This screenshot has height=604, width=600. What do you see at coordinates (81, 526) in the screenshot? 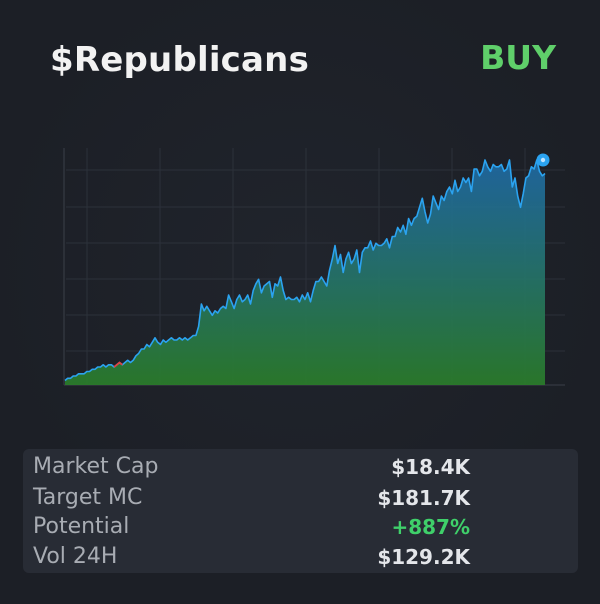
I see `stat-label-potential: Potential` at bounding box center [81, 526].